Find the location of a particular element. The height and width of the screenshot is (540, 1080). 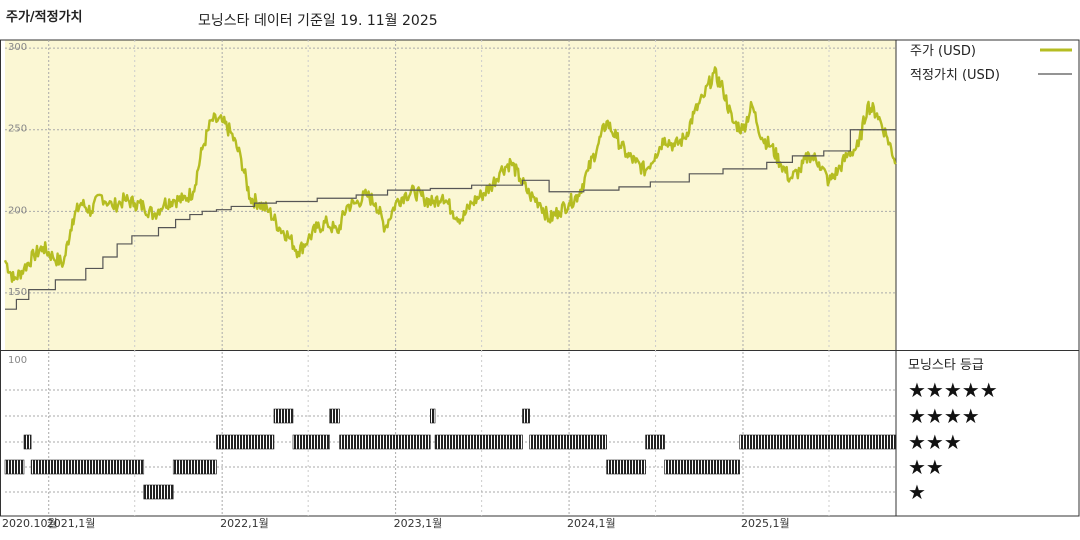

rating-level-5-stars: ★★★★★ is located at coordinates (953, 390).